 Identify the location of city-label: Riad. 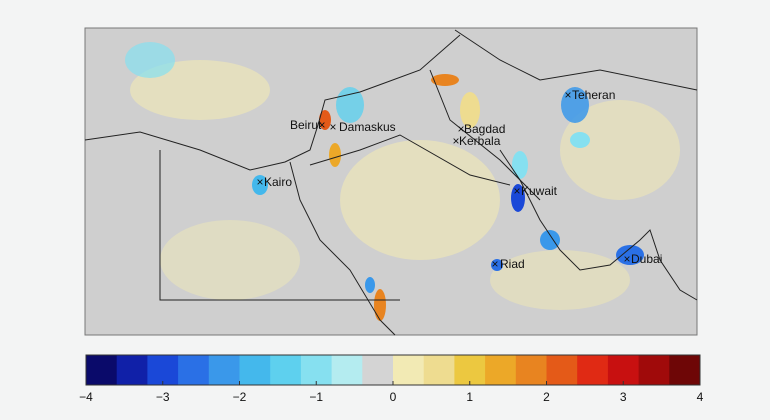
(512, 264).